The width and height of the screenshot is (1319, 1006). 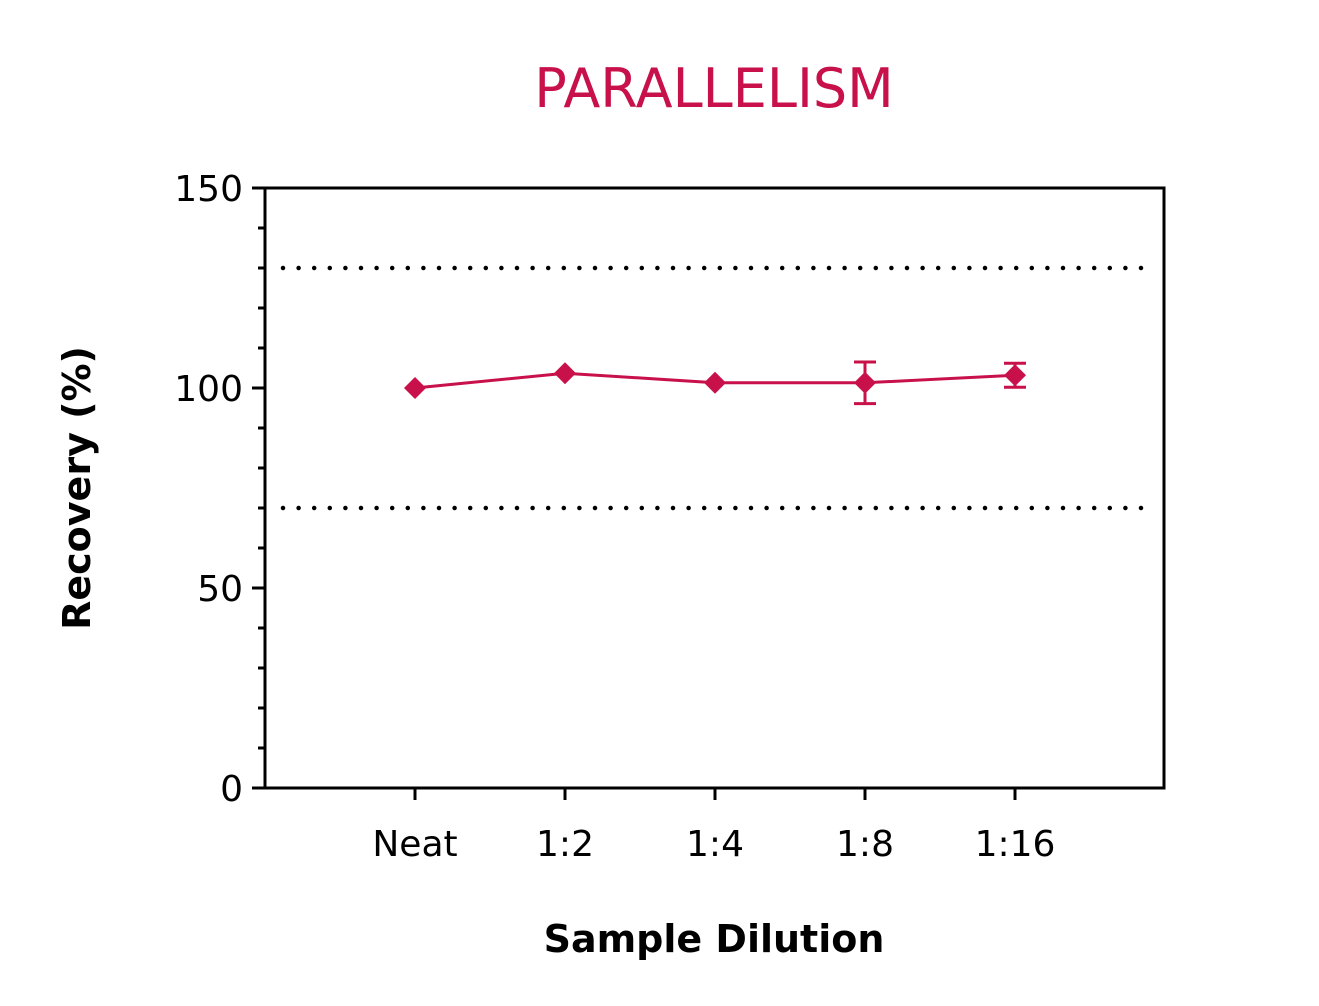 What do you see at coordinates (865, 844) in the screenshot?
I see `x-tick-label: 1:8` at bounding box center [865, 844].